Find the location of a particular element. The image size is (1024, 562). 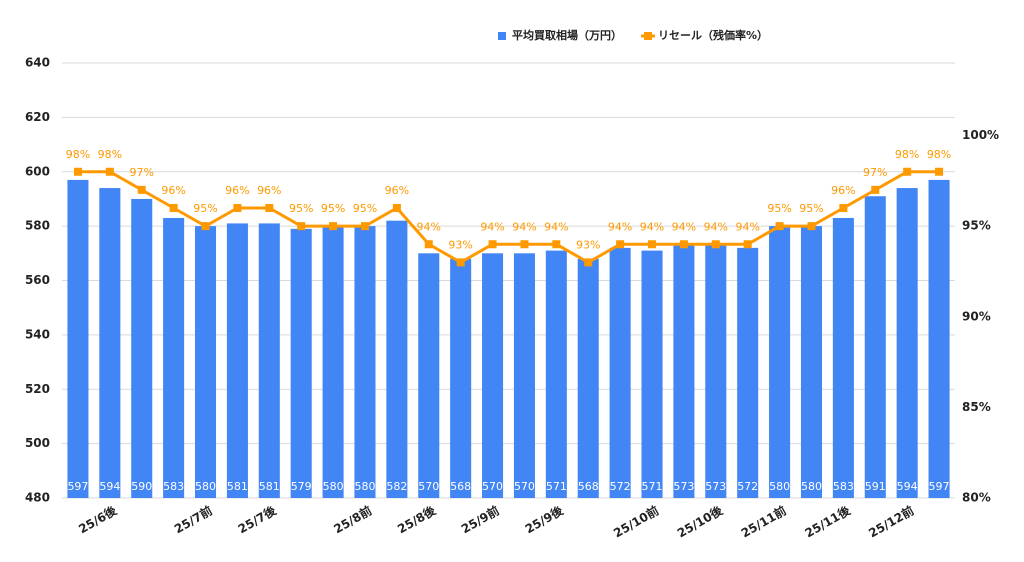

y2-tick-label: 85% is located at coordinates (976, 407).